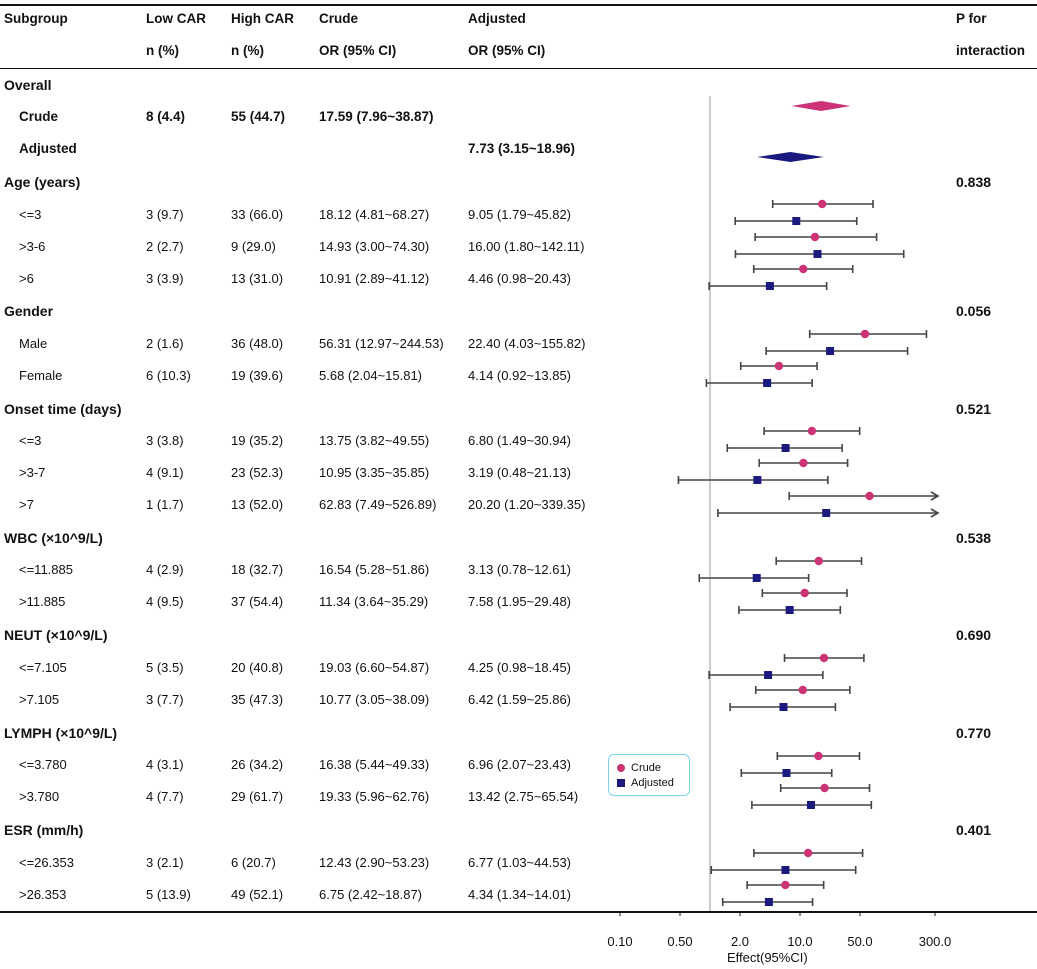 The width and height of the screenshot is (1037, 969). I want to click on row-label: >7, so click(26, 504).